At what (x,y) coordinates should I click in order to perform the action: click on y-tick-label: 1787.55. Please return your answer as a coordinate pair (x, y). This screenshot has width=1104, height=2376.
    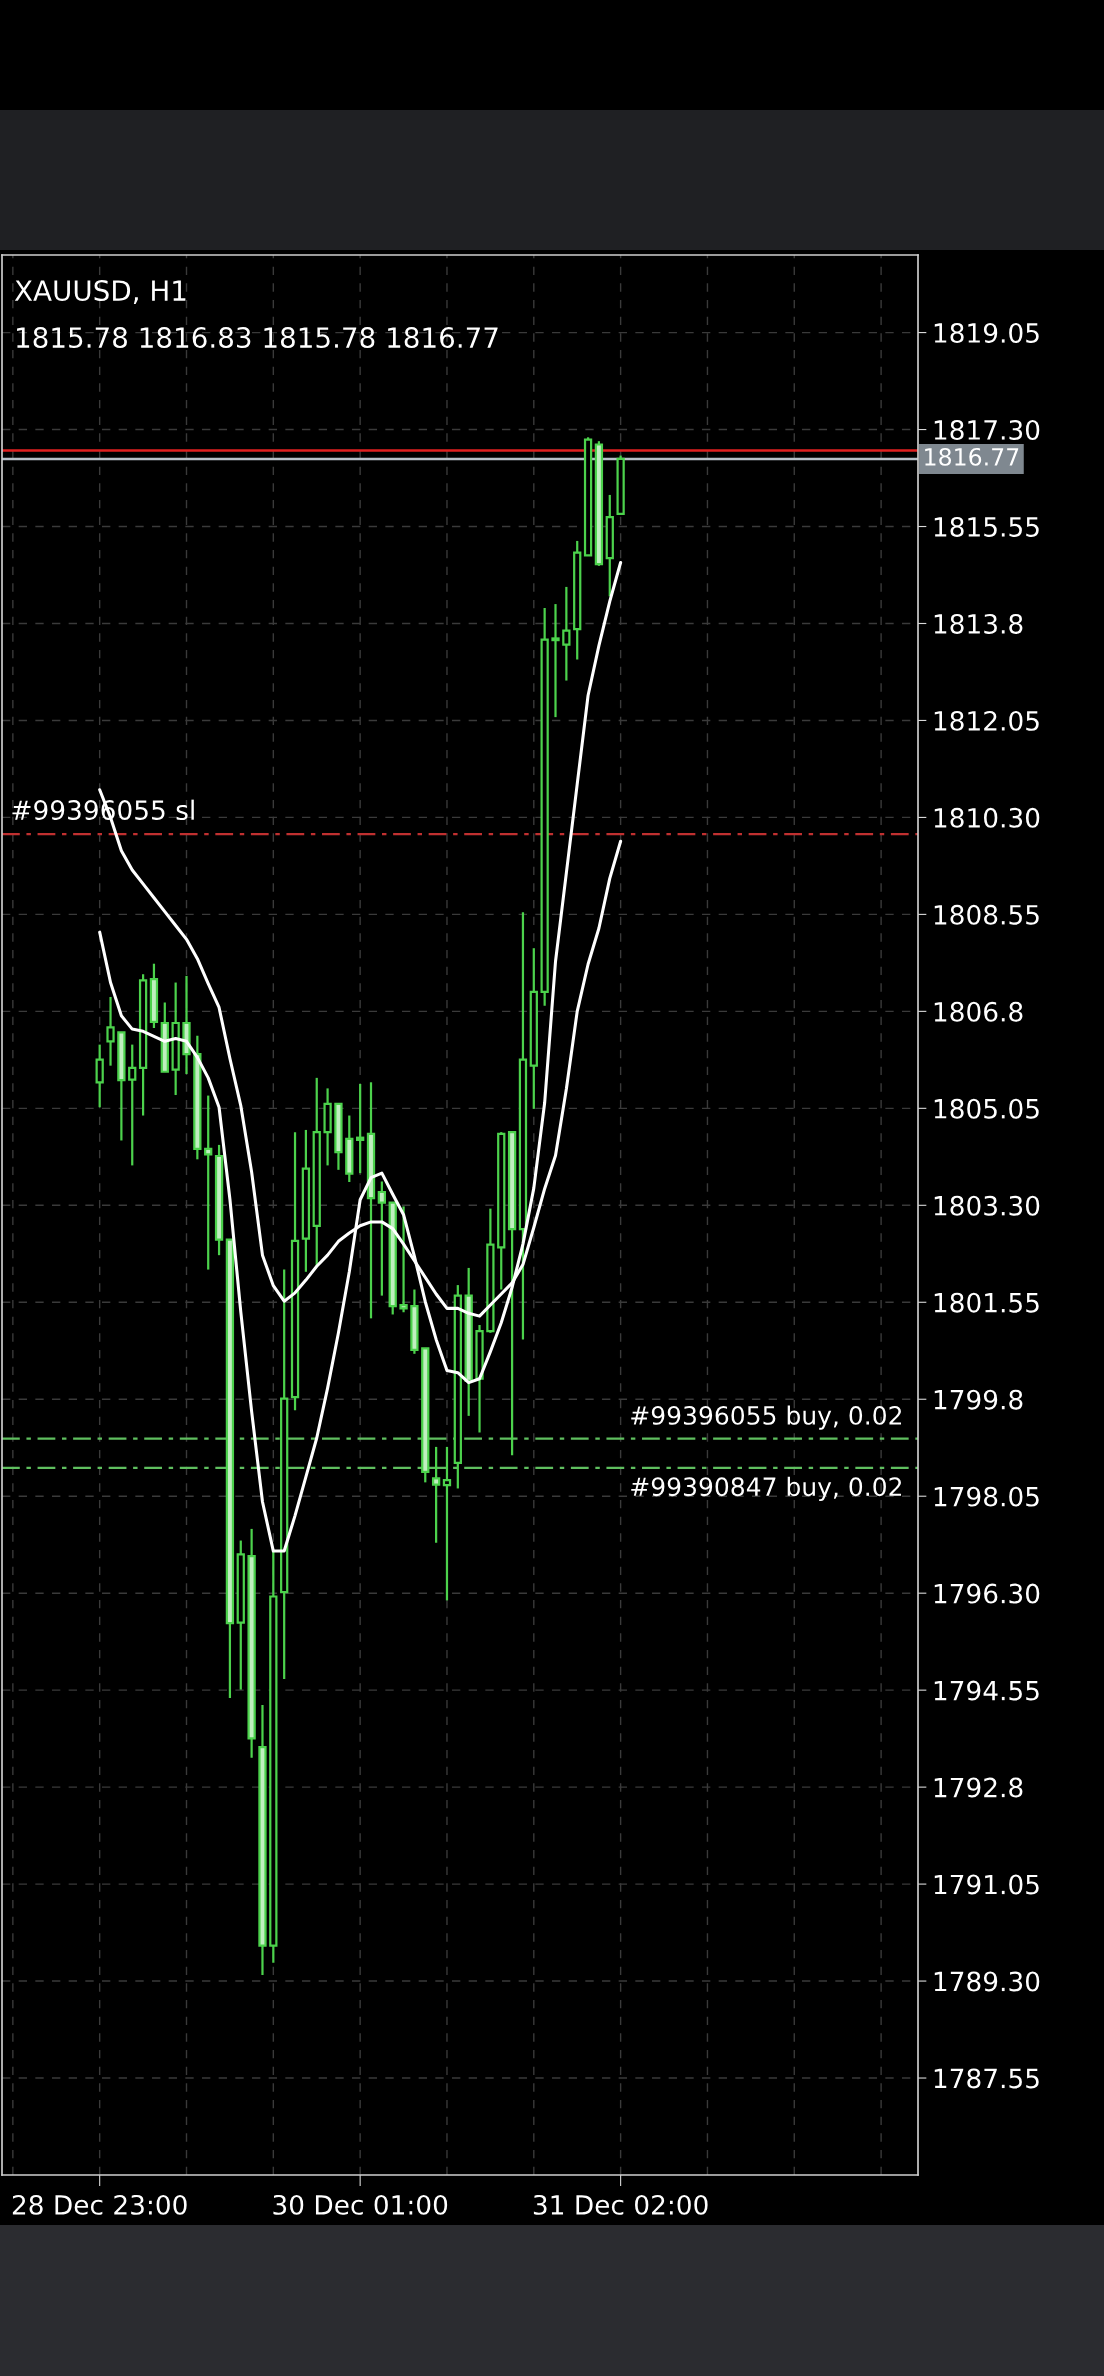
    Looking at the image, I should click on (986, 2078).